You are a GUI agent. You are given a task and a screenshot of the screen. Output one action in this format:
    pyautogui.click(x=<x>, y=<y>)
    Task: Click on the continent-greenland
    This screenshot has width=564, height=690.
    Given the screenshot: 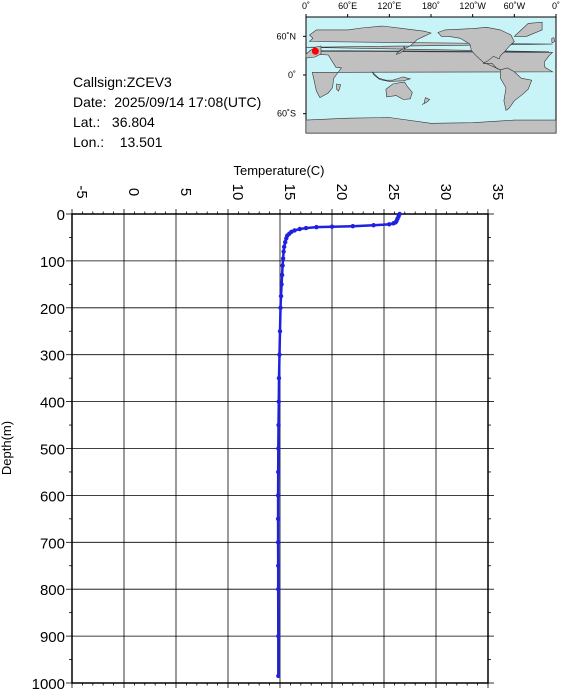 What is the action you would take?
    pyautogui.click(x=528, y=29)
    